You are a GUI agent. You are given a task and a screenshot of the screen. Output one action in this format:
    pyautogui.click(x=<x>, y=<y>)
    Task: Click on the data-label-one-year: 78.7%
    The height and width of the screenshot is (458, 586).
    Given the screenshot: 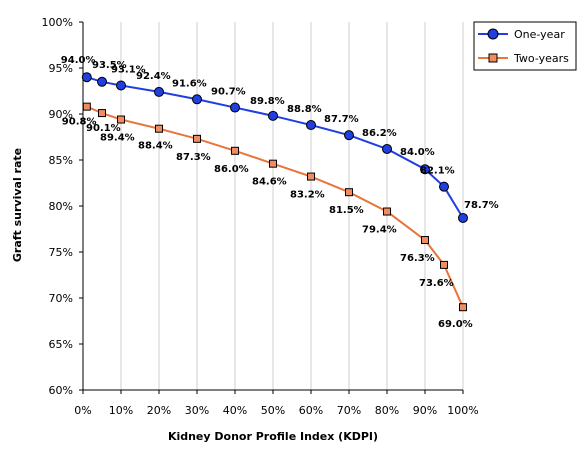 What is the action you would take?
    pyautogui.click(x=481, y=205)
    